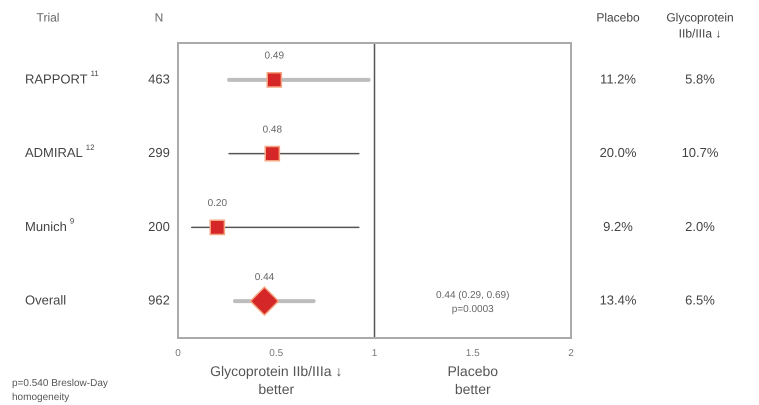  What do you see at coordinates (700, 226) in the screenshot?
I see `text: 2.0%` at bounding box center [700, 226].